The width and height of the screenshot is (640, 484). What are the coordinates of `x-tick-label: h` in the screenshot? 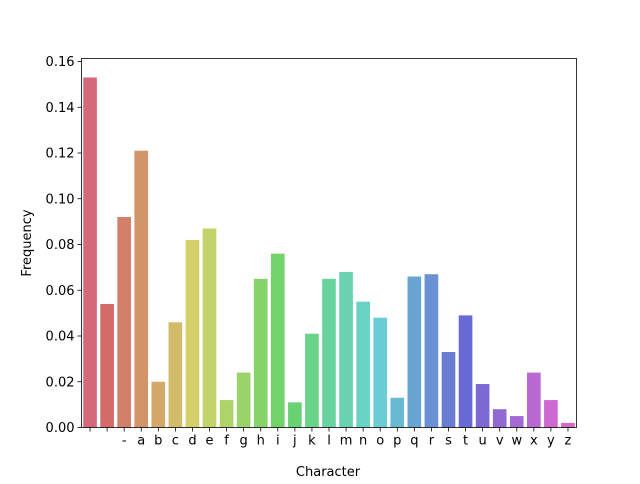 It's located at (261, 441).